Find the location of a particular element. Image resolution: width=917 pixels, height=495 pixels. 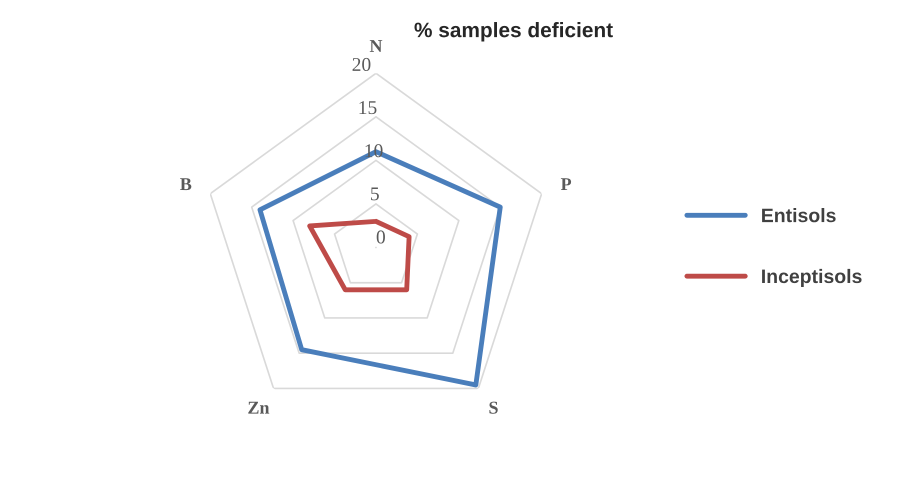

spoke-label: N is located at coordinates (376, 46).